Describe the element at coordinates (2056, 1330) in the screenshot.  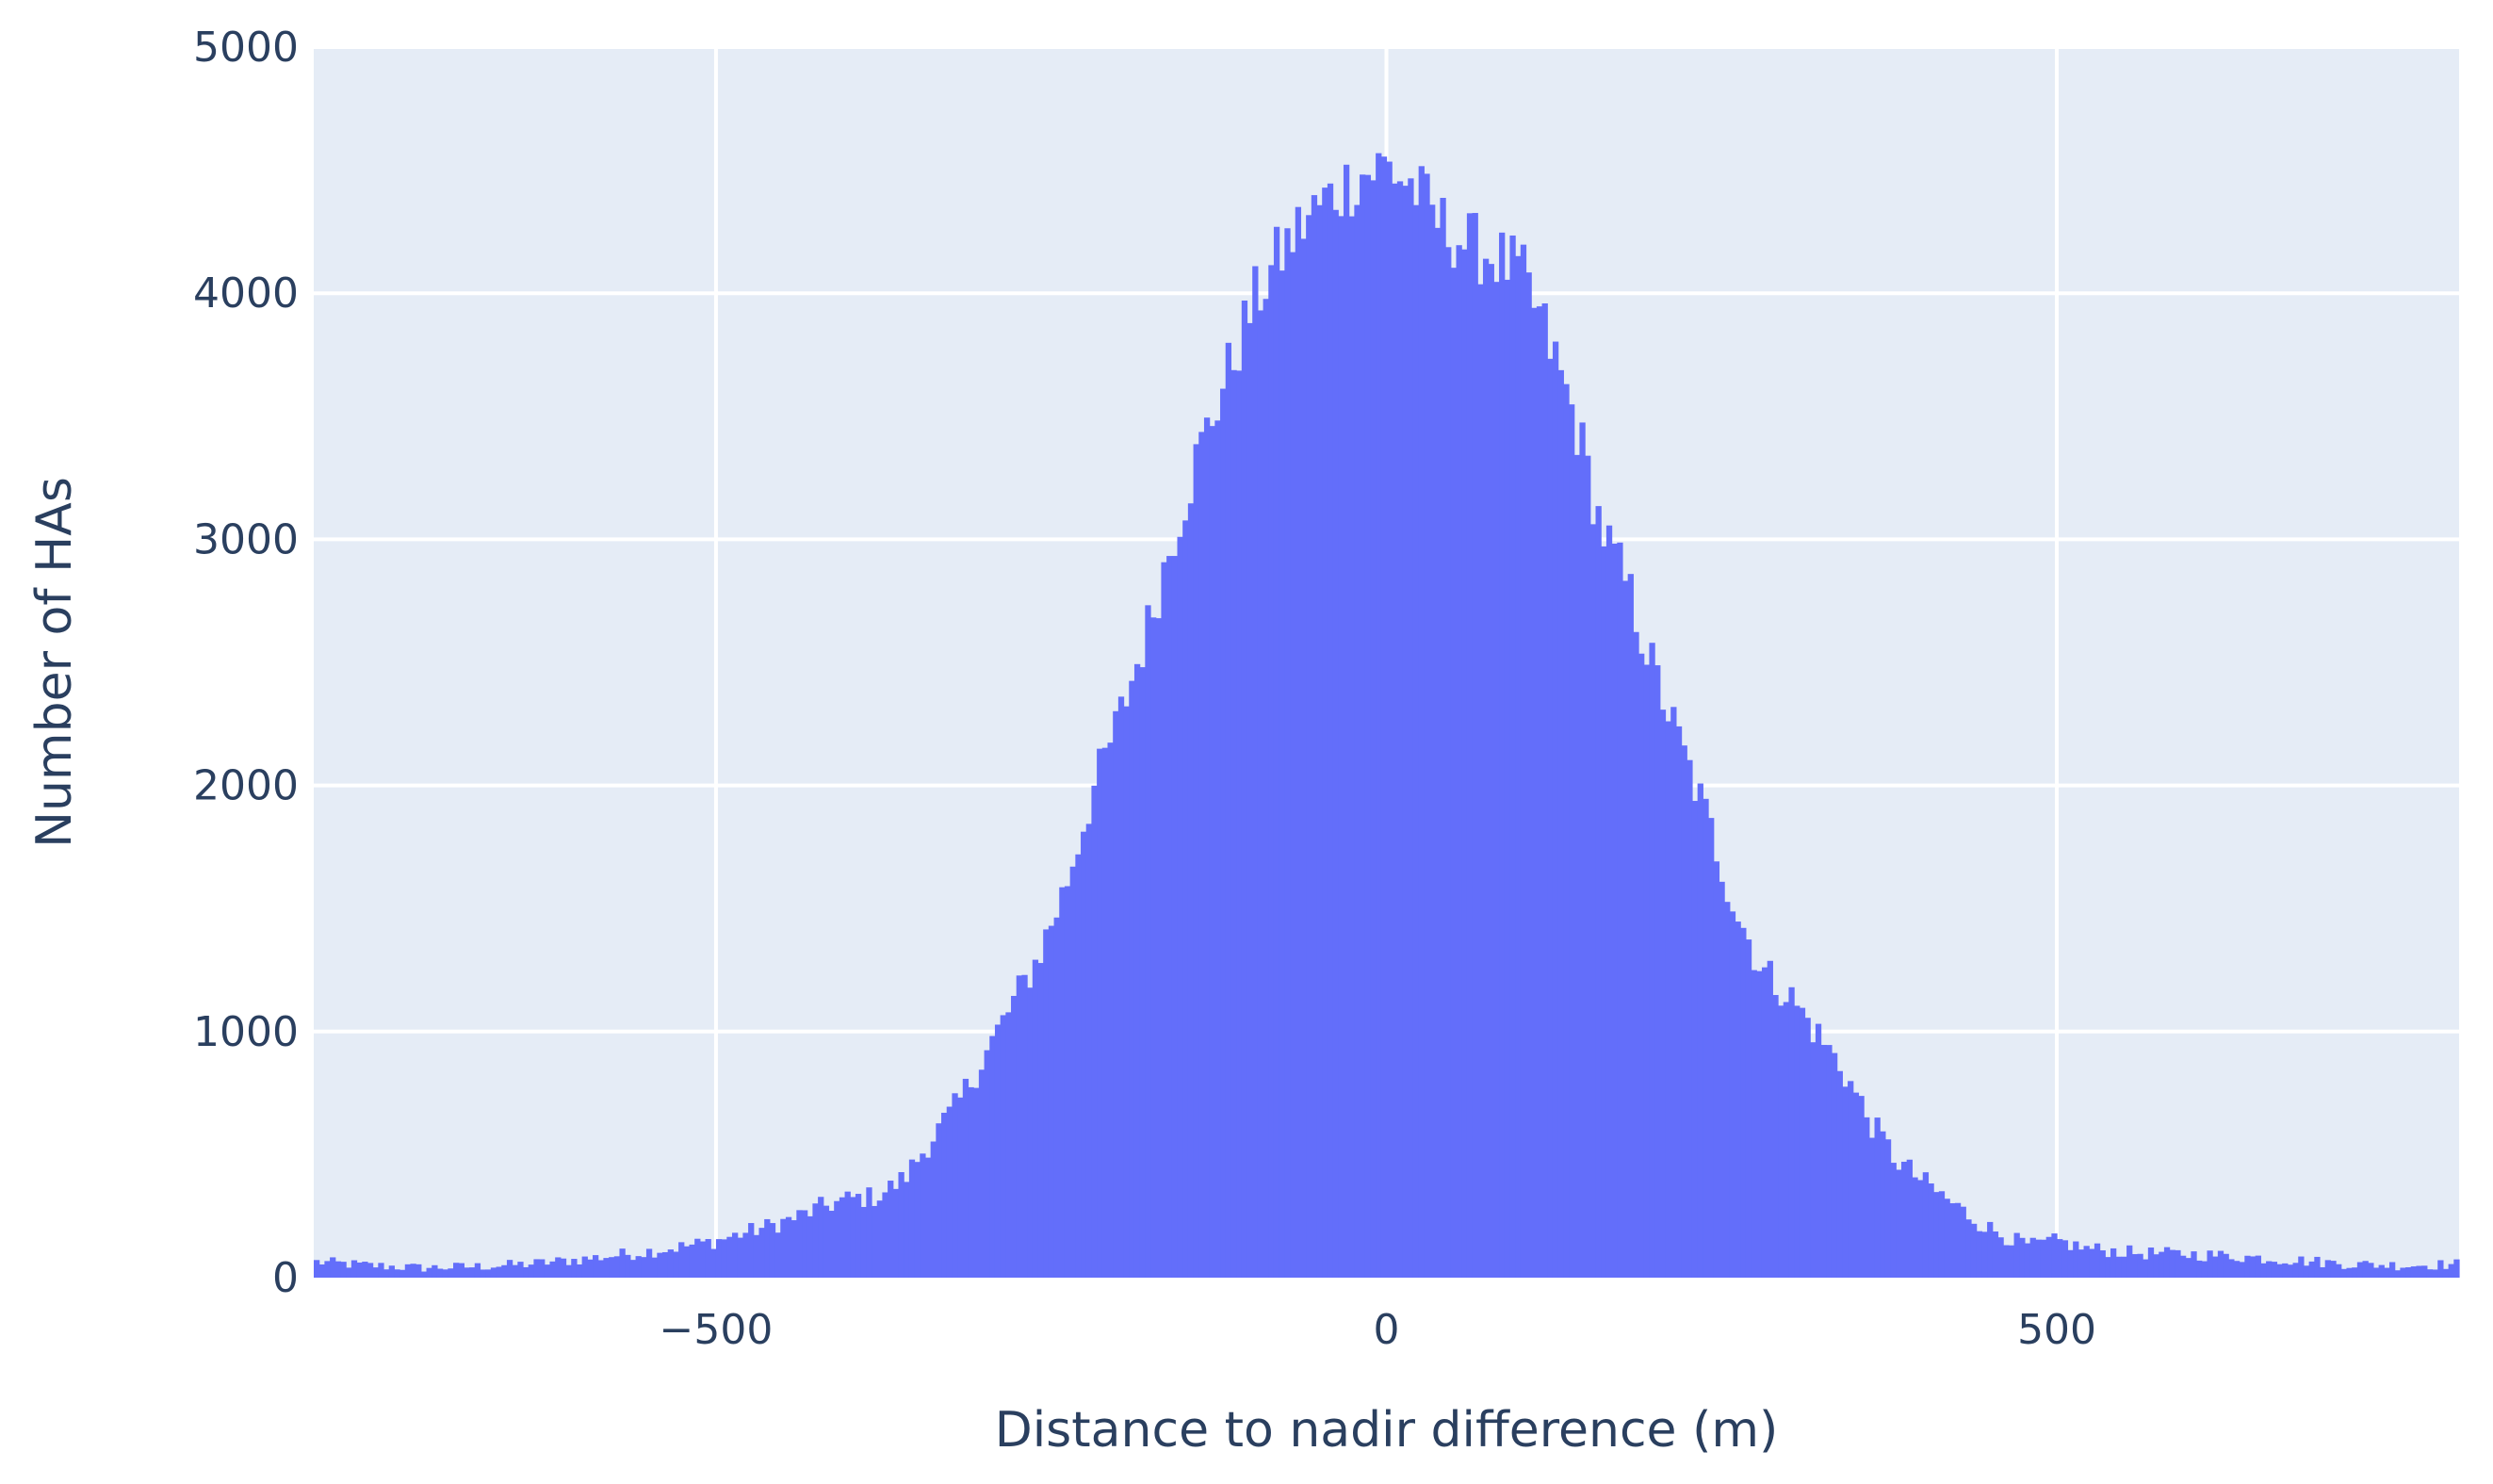
I see `x-tick-label: 500` at that location.